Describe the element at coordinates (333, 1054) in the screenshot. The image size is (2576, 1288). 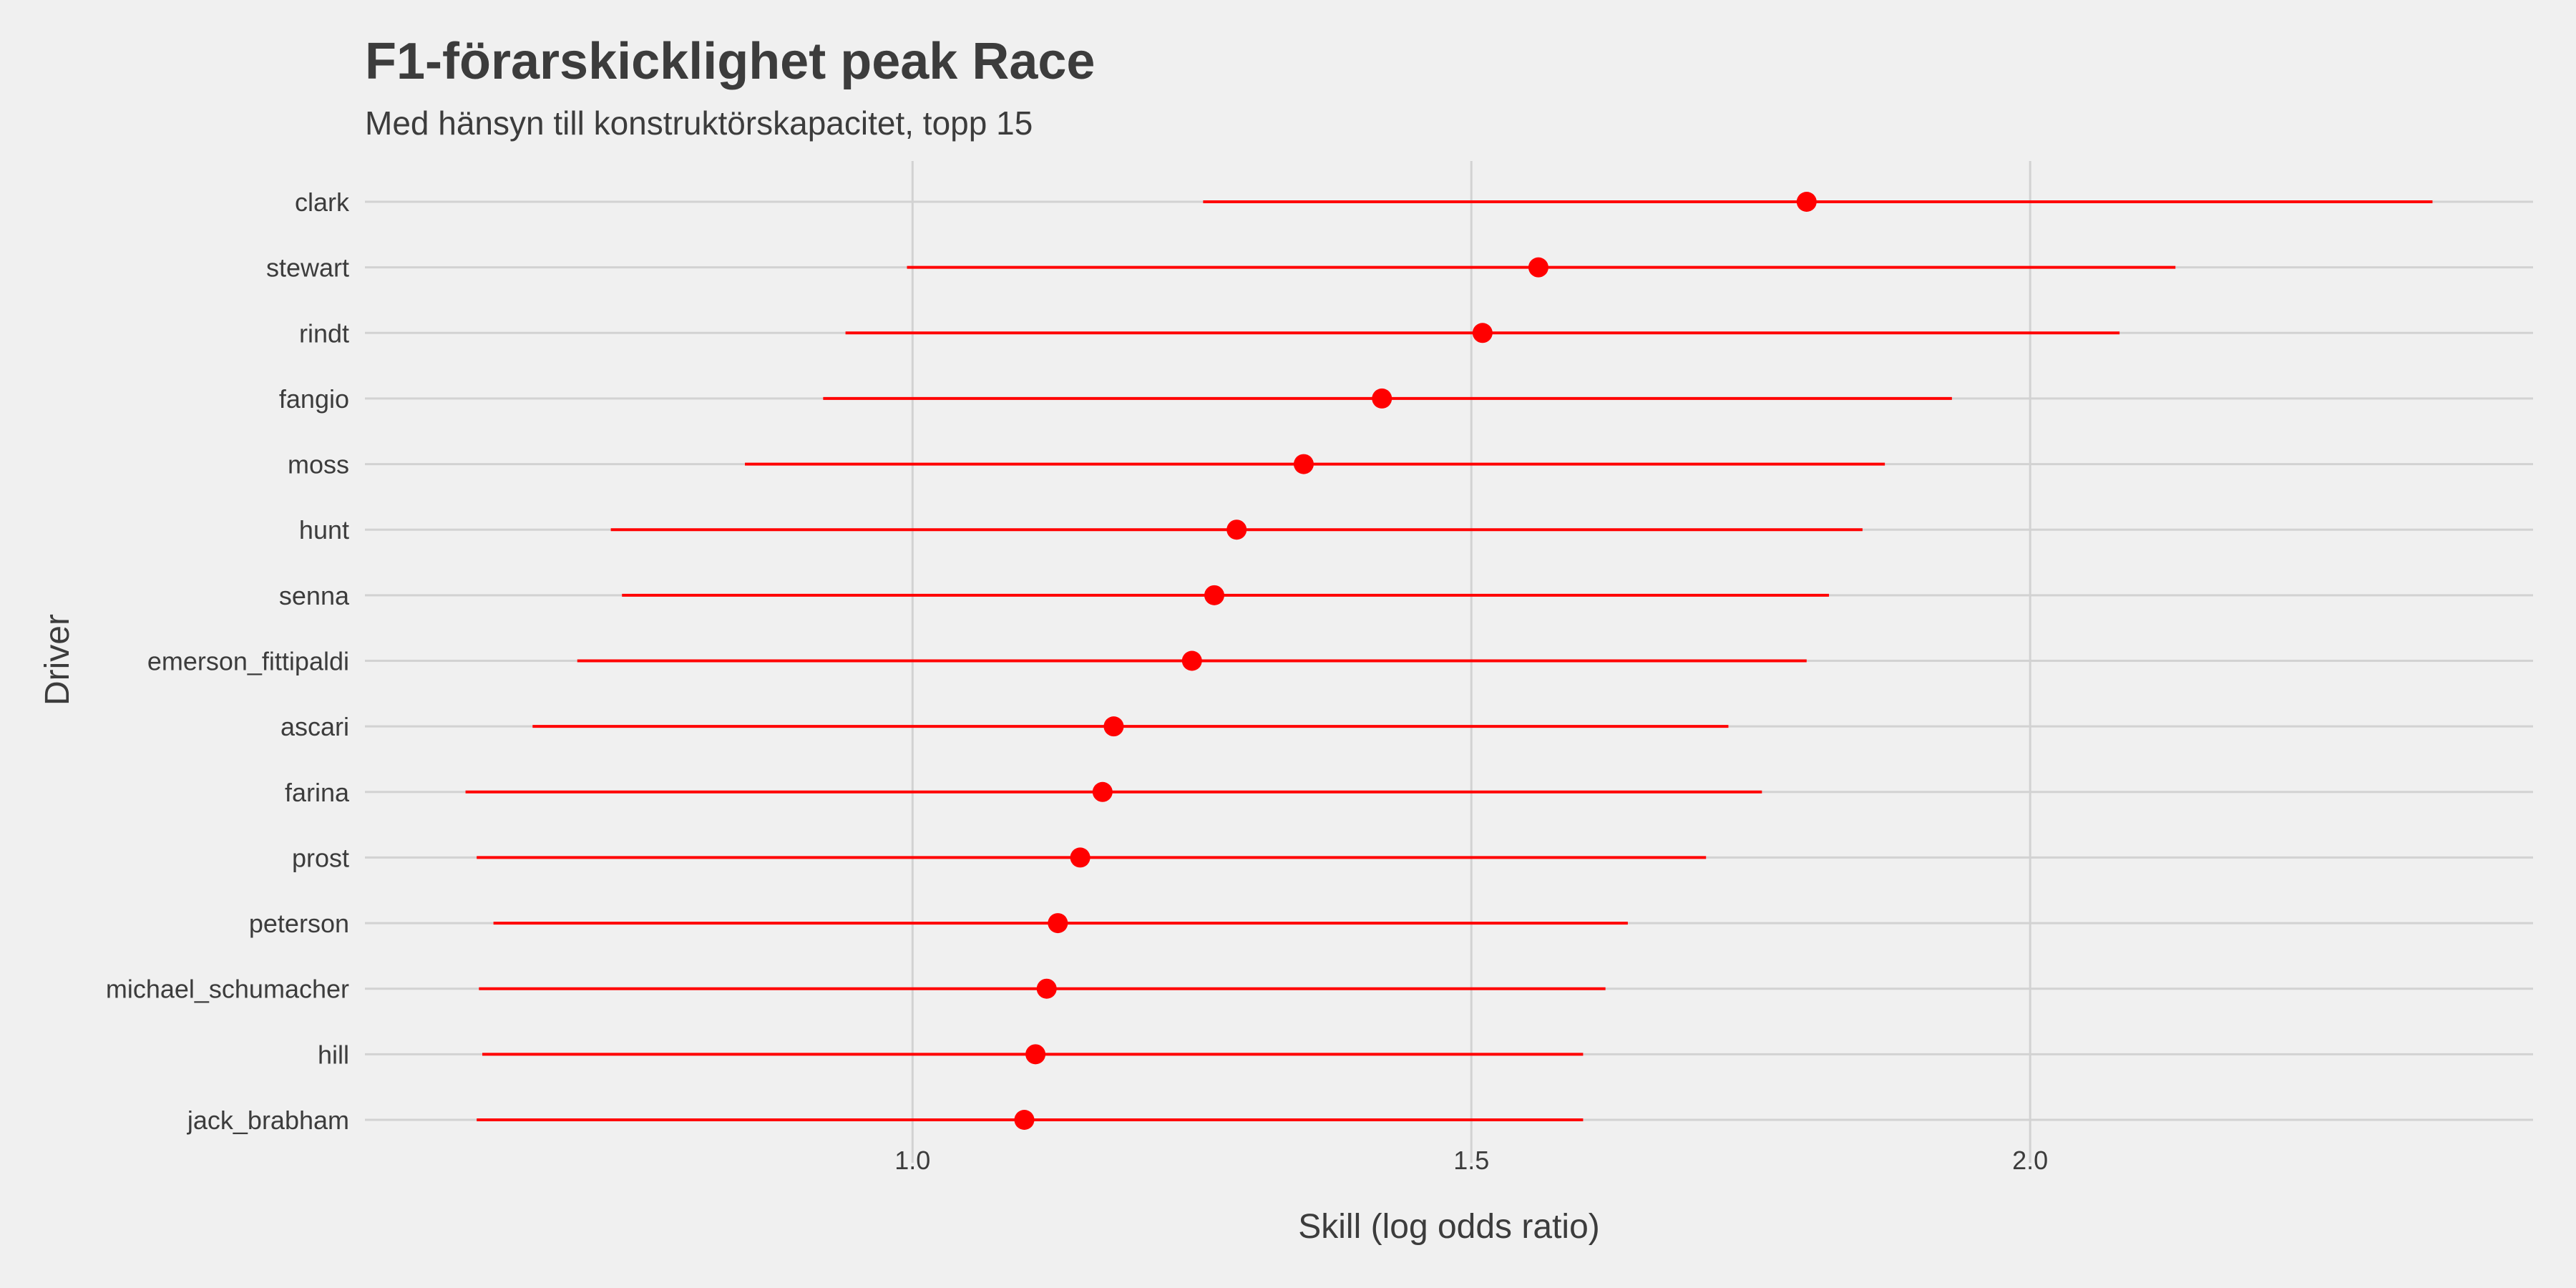
I see `y-tick-label: hill` at that location.